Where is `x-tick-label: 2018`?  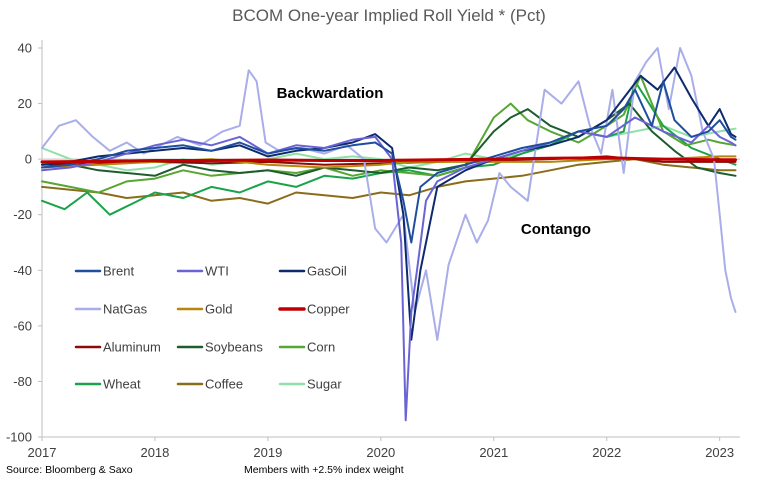 x-tick-label: 2018 is located at coordinates (154, 452).